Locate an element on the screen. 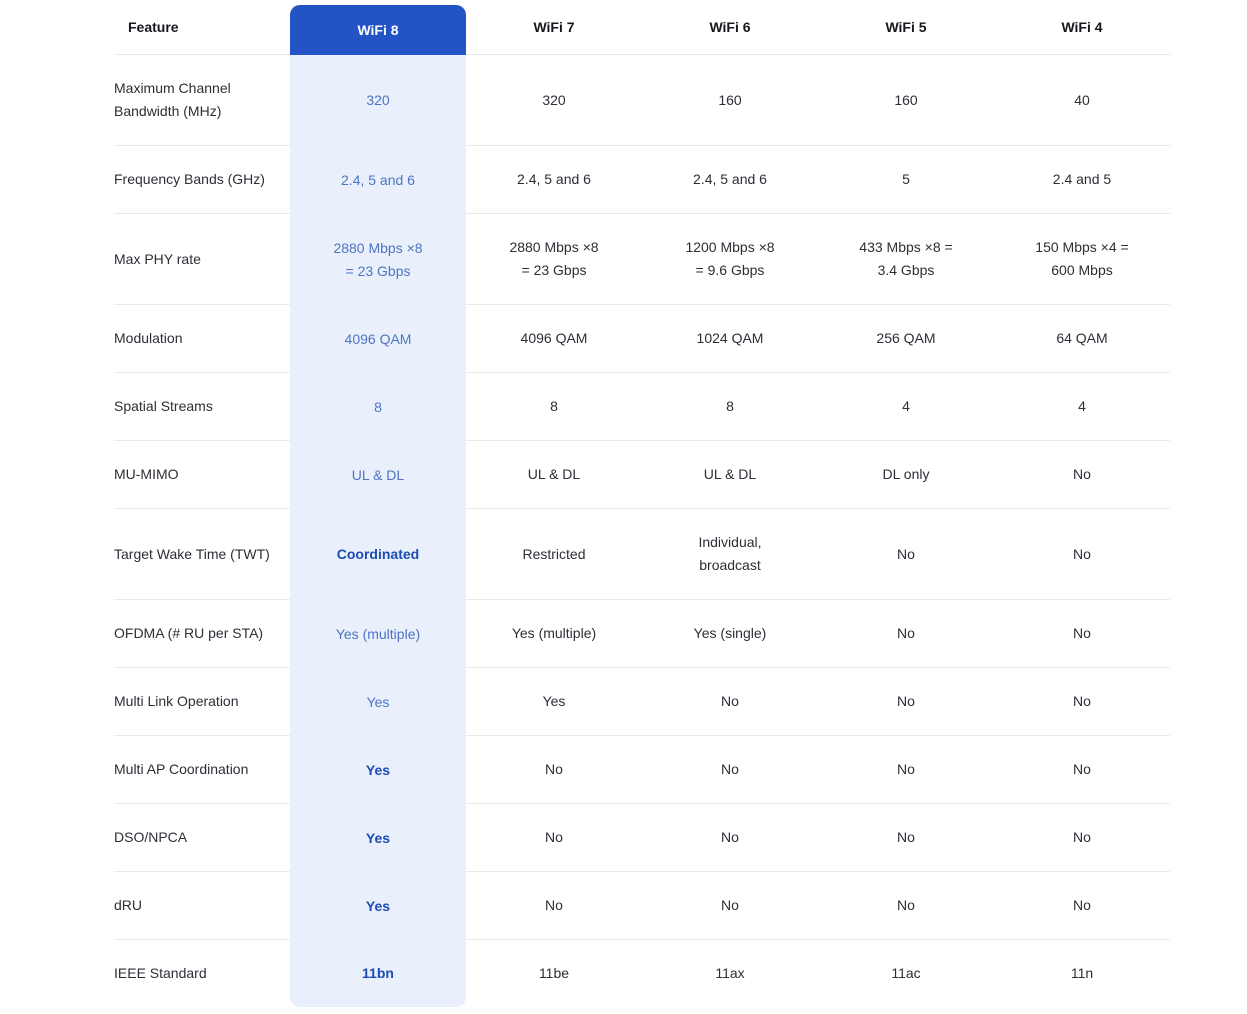  feature-label: dRU is located at coordinates (202, 906).